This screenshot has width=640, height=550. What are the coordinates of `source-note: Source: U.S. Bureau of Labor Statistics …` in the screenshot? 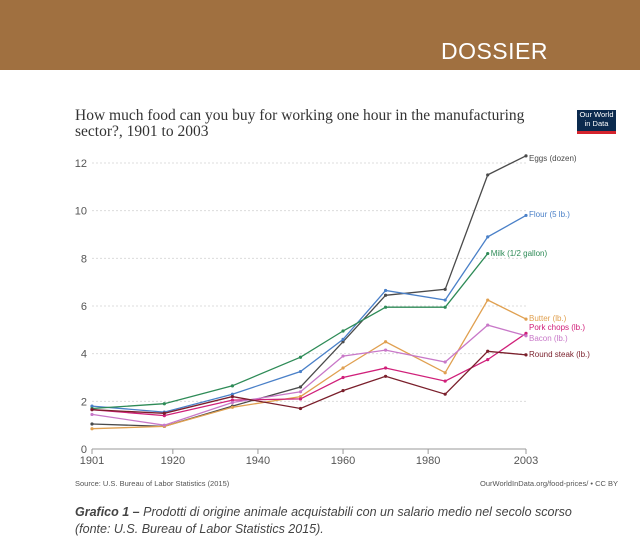 It's located at (152, 483).